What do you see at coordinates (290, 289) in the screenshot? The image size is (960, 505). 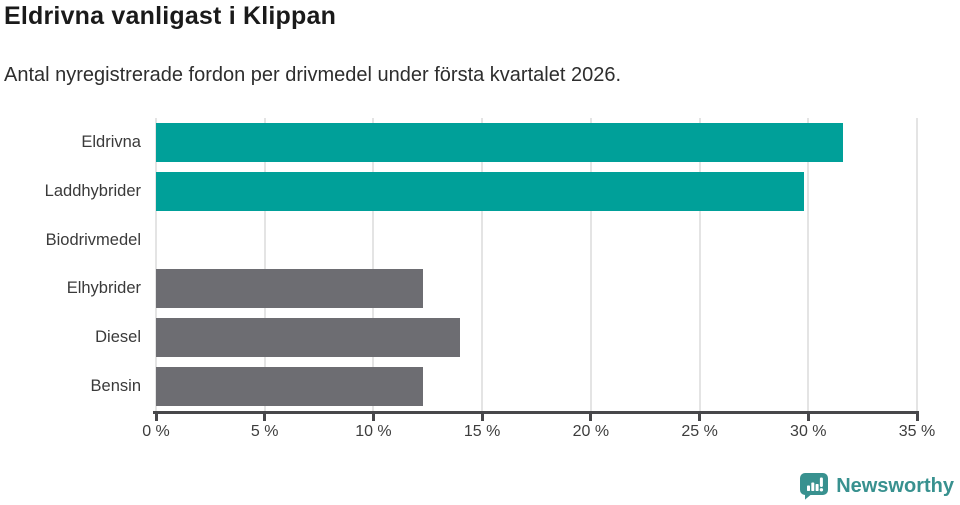 I see `bar-elhybrider` at bounding box center [290, 289].